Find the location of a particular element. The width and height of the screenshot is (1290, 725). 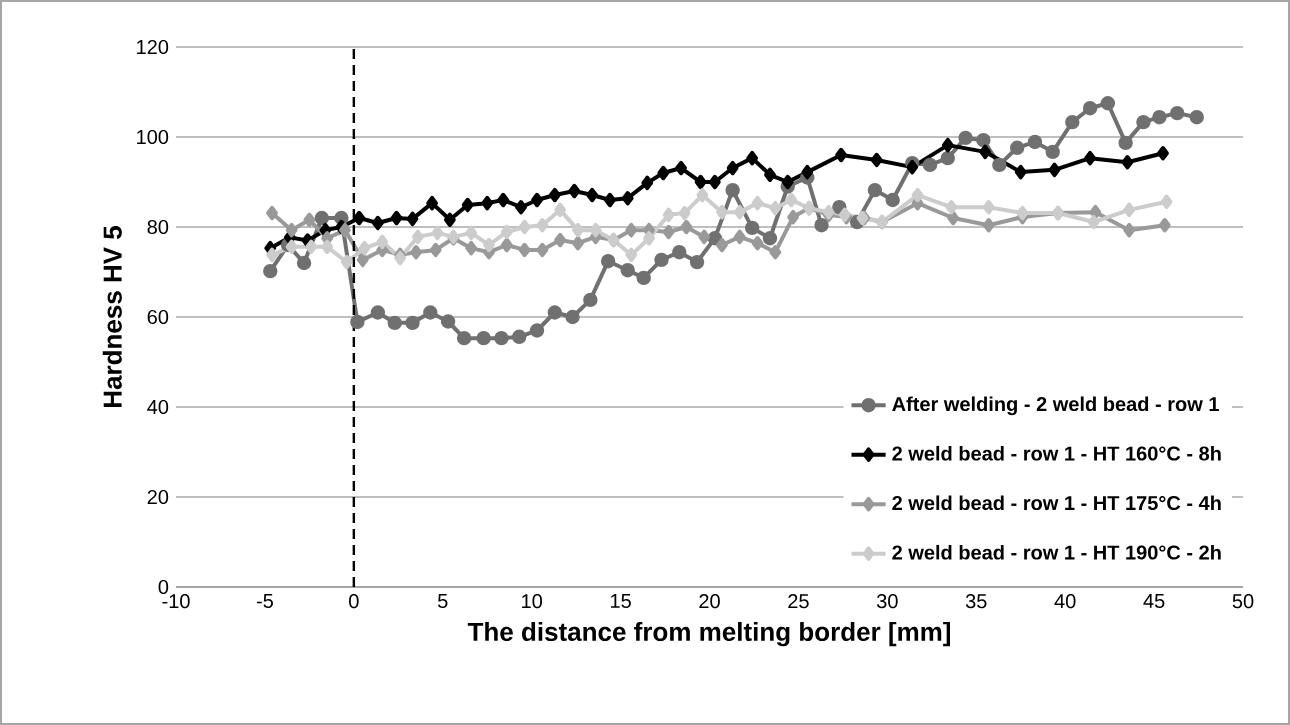

y-tick-label: 20 is located at coordinates (158, 497).